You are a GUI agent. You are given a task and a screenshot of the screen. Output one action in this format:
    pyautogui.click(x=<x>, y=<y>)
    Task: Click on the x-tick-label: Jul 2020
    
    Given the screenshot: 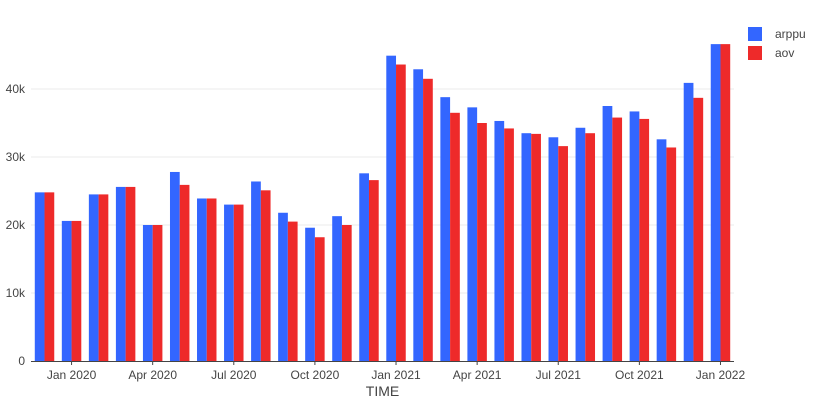 What is the action you would take?
    pyautogui.click(x=234, y=375)
    